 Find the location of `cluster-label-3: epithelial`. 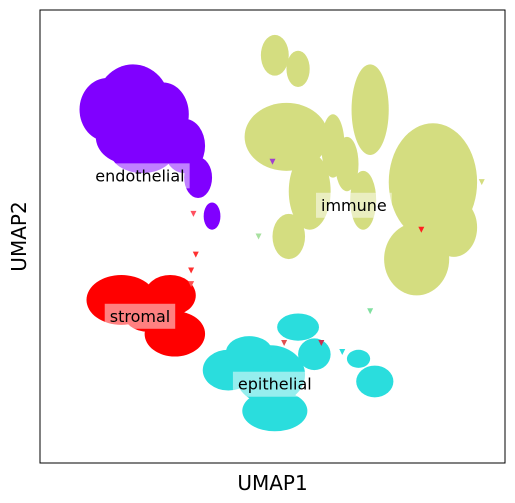

cluster-label-3: epithelial is located at coordinates (274, 384).